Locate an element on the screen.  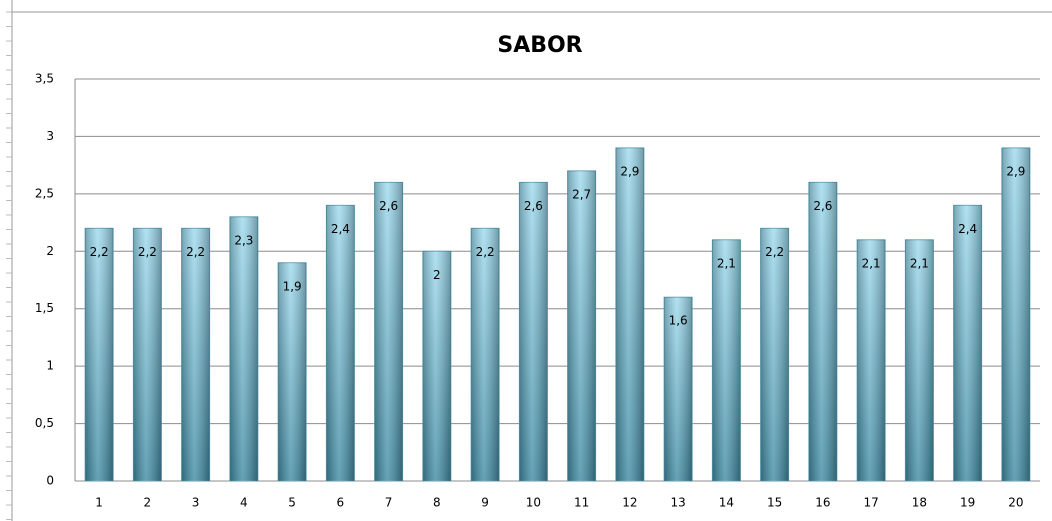
x-tick-label: 10 is located at coordinates (533, 503).